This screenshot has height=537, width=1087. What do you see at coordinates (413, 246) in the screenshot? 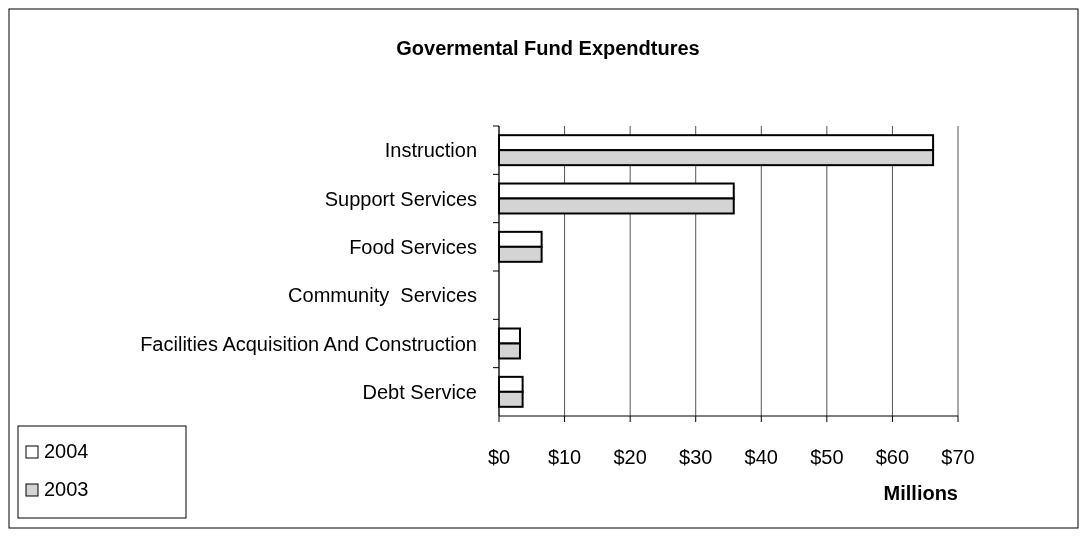
I see `y-tick-label: Food Services` at bounding box center [413, 246].